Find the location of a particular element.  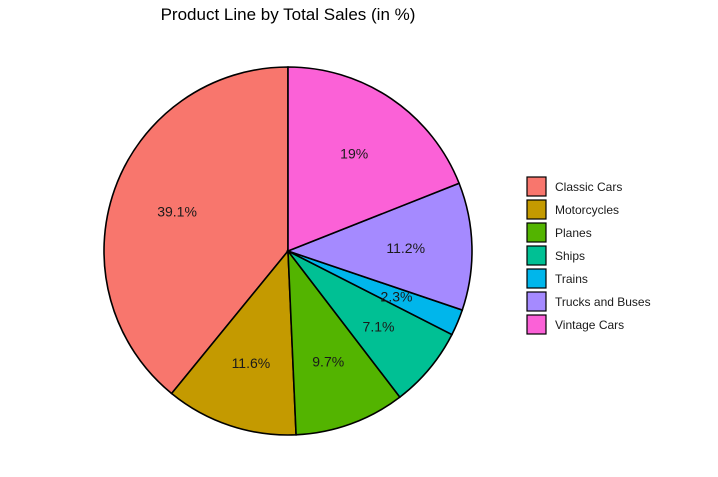

slice-motorcycles is located at coordinates (233, 342).